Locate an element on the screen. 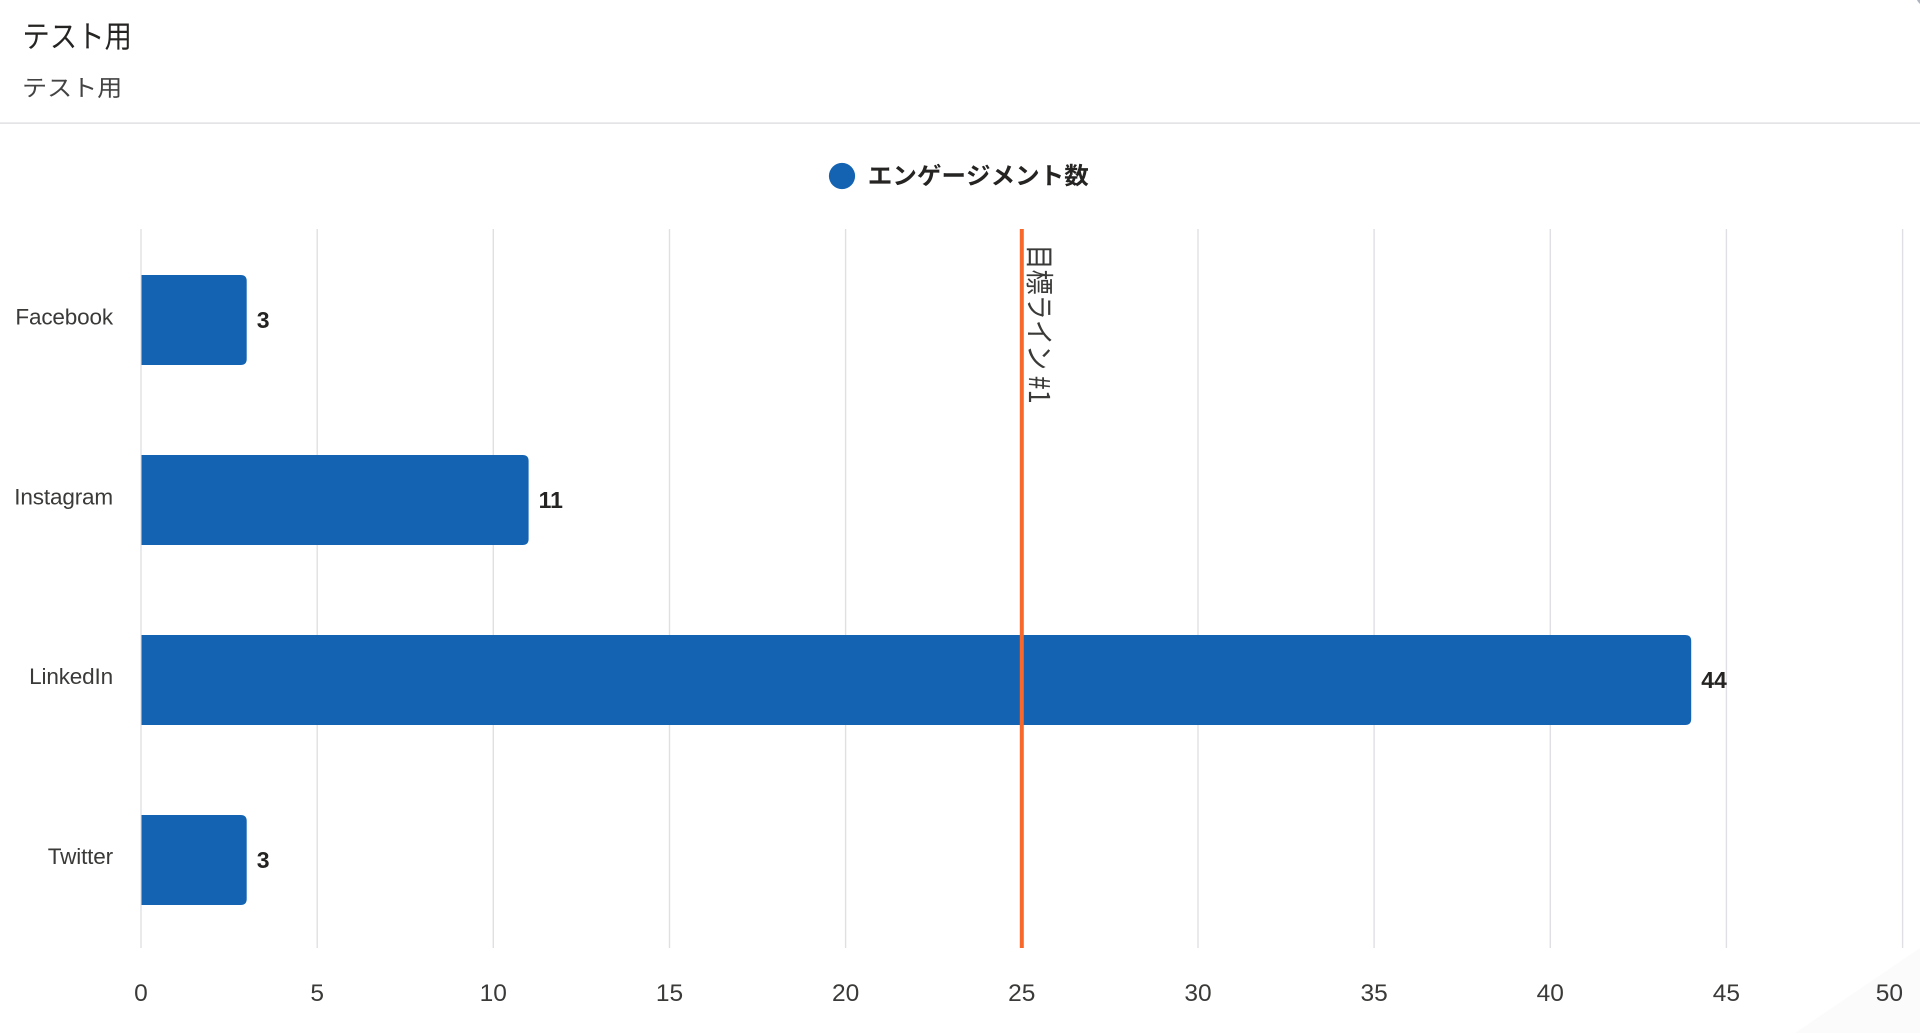 This screenshot has width=1920, height=1033. svg-text: Facebook is located at coordinates (64, 317).